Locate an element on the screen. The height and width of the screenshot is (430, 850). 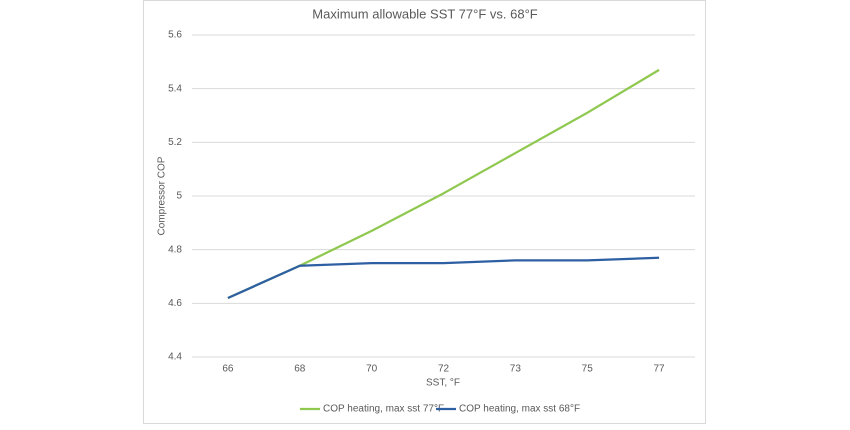
x-tick-label: 77 is located at coordinates (660, 369).